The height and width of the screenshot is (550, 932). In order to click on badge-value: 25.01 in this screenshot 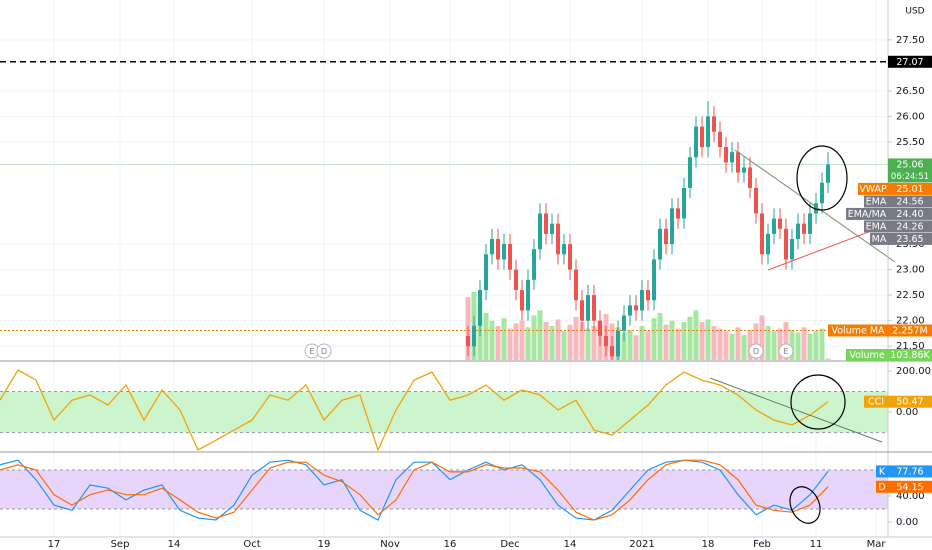, I will do `click(909, 189)`.